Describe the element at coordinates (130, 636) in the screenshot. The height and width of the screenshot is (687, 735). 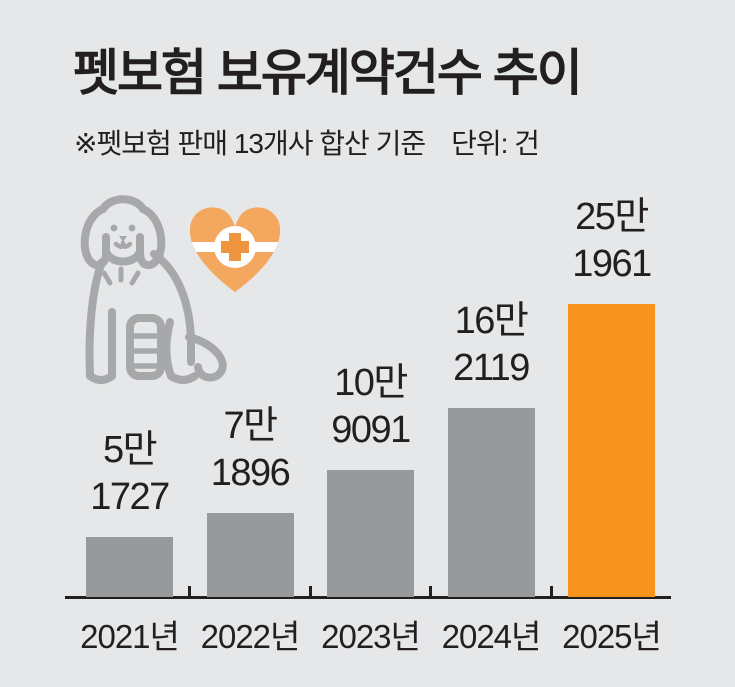
I see `category-label-2021년: 2021년` at that location.